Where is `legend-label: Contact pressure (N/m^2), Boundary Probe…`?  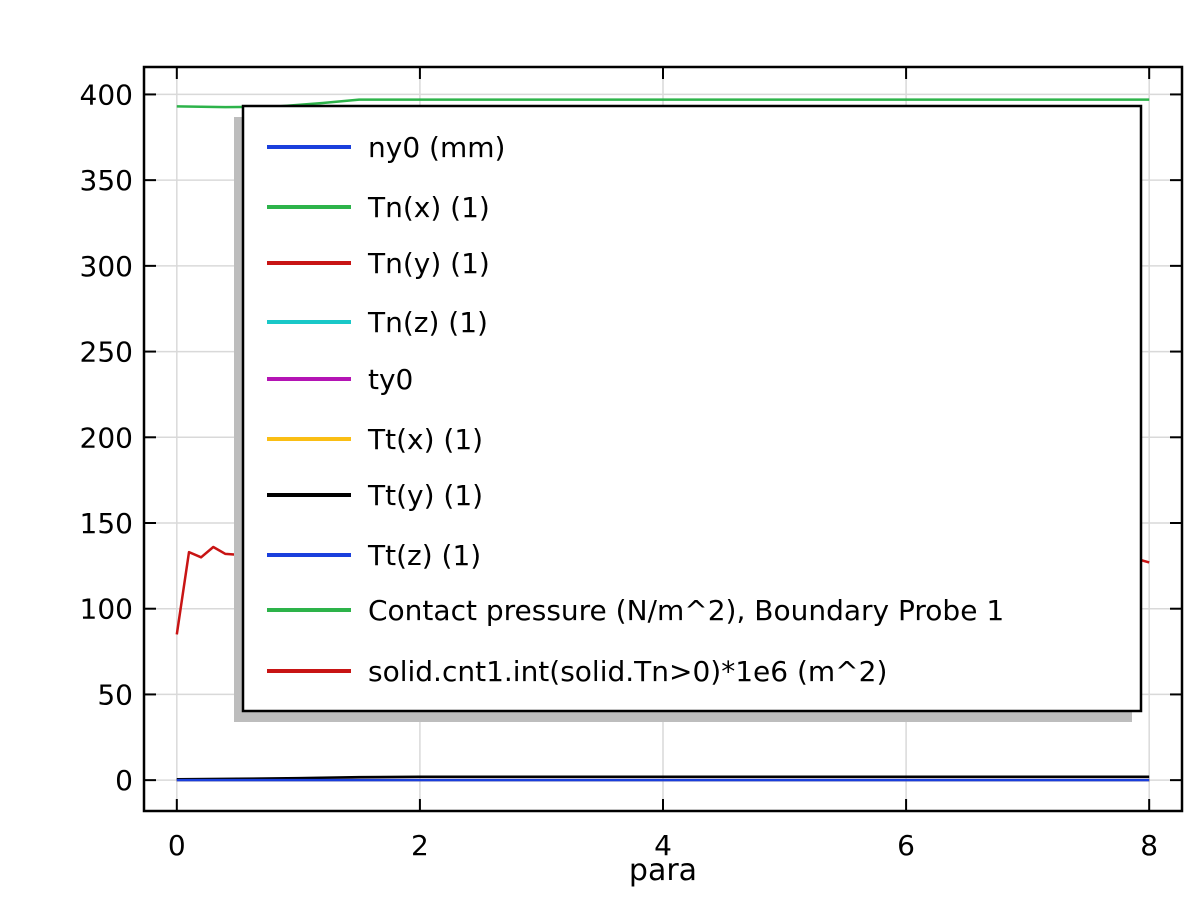 legend-label: Contact pressure (N/m^2), Boundary Probe… is located at coordinates (686, 610).